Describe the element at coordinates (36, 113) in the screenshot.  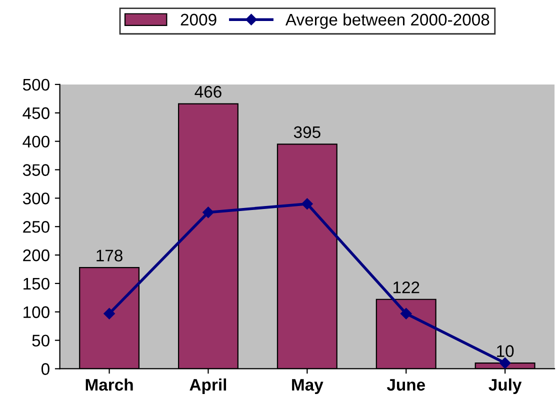
I see `y-tick-label: 450` at that location.